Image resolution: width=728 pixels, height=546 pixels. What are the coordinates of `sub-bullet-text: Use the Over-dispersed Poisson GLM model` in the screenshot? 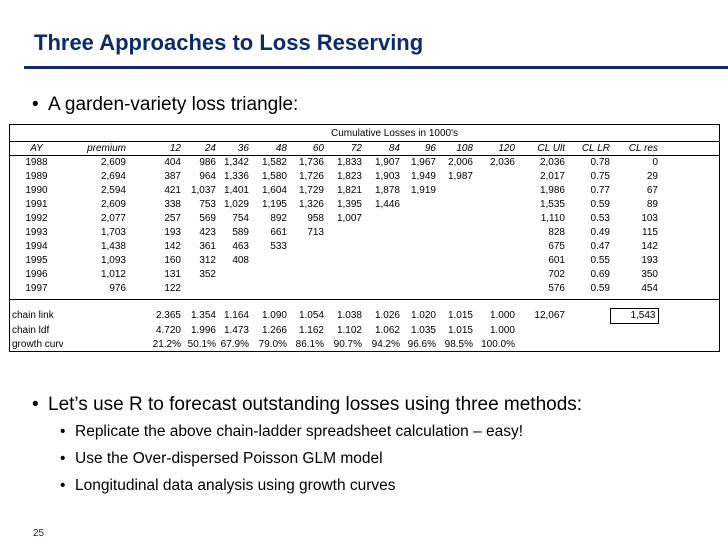 It's located at (229, 458).